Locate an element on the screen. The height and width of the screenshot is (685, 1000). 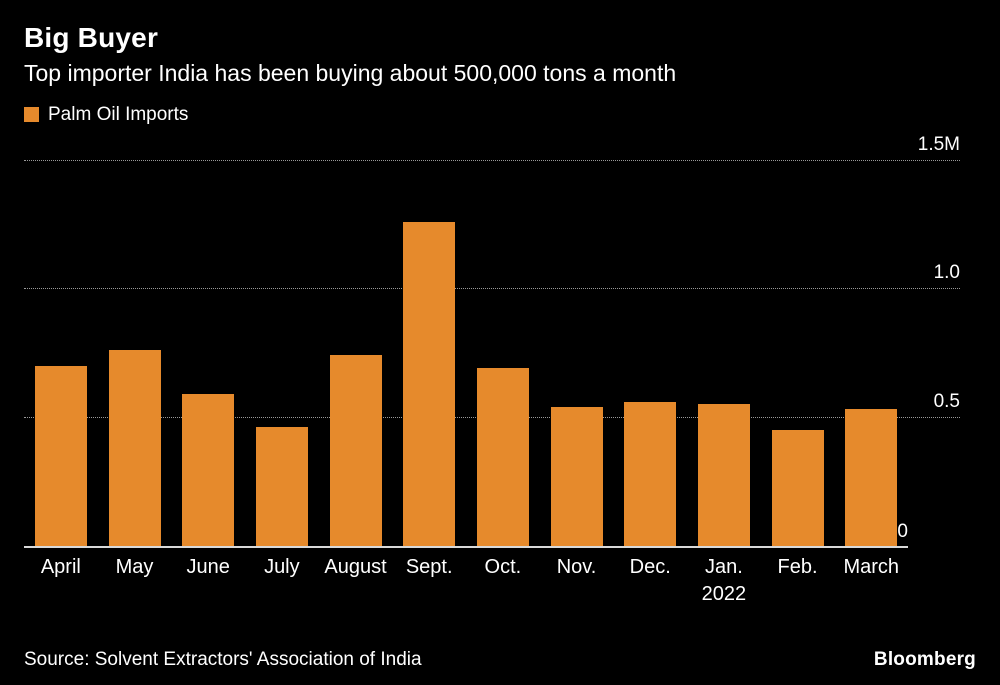
x-tick-label: Dec. is located at coordinates (650, 566).